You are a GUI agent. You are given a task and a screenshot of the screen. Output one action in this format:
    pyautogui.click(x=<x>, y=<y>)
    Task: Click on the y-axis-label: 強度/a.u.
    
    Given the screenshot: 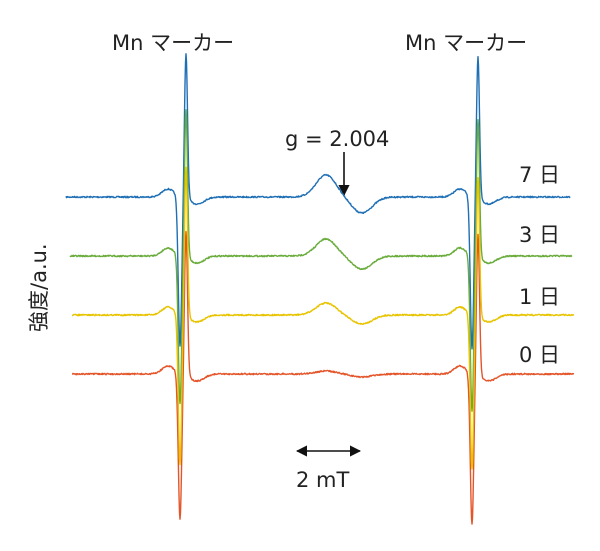 What is the action you would take?
    pyautogui.click(x=39, y=287)
    